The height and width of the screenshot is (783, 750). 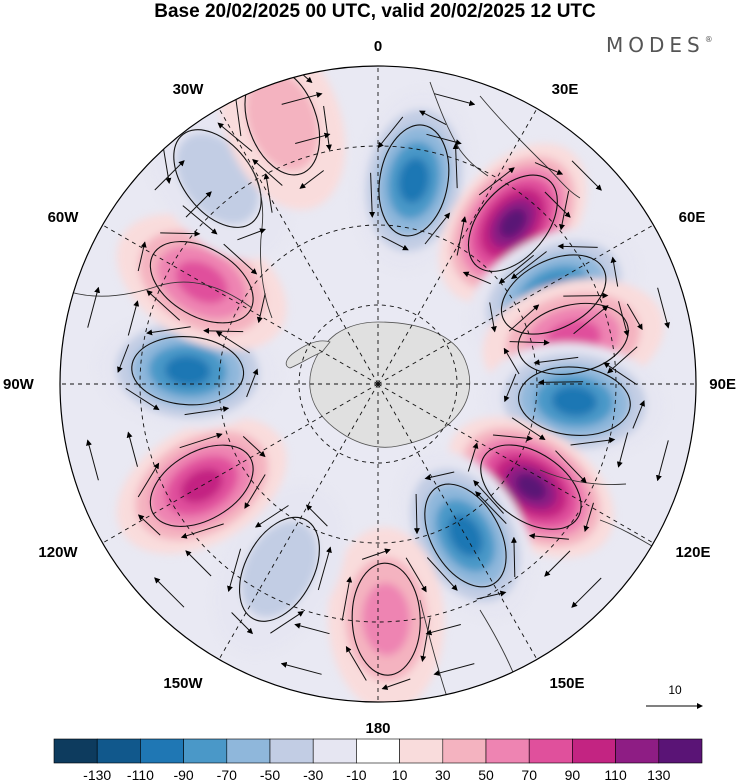 I want to click on lon-label-120e: 120E, so click(x=692, y=552).